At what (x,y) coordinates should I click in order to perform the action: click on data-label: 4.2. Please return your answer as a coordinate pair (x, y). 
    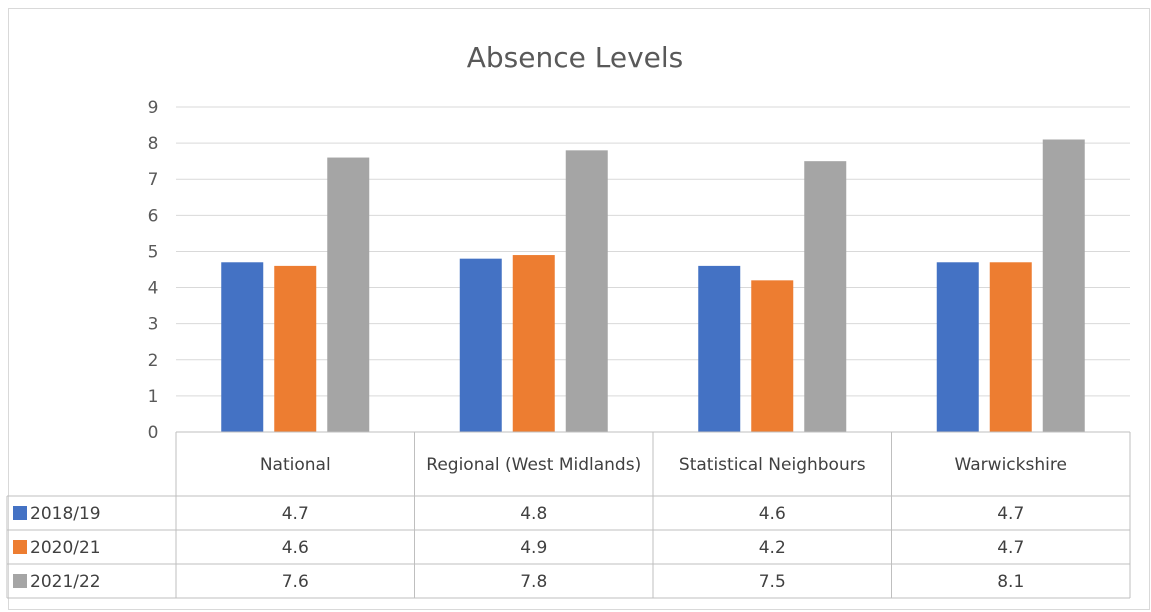
    Looking at the image, I should click on (772, 548).